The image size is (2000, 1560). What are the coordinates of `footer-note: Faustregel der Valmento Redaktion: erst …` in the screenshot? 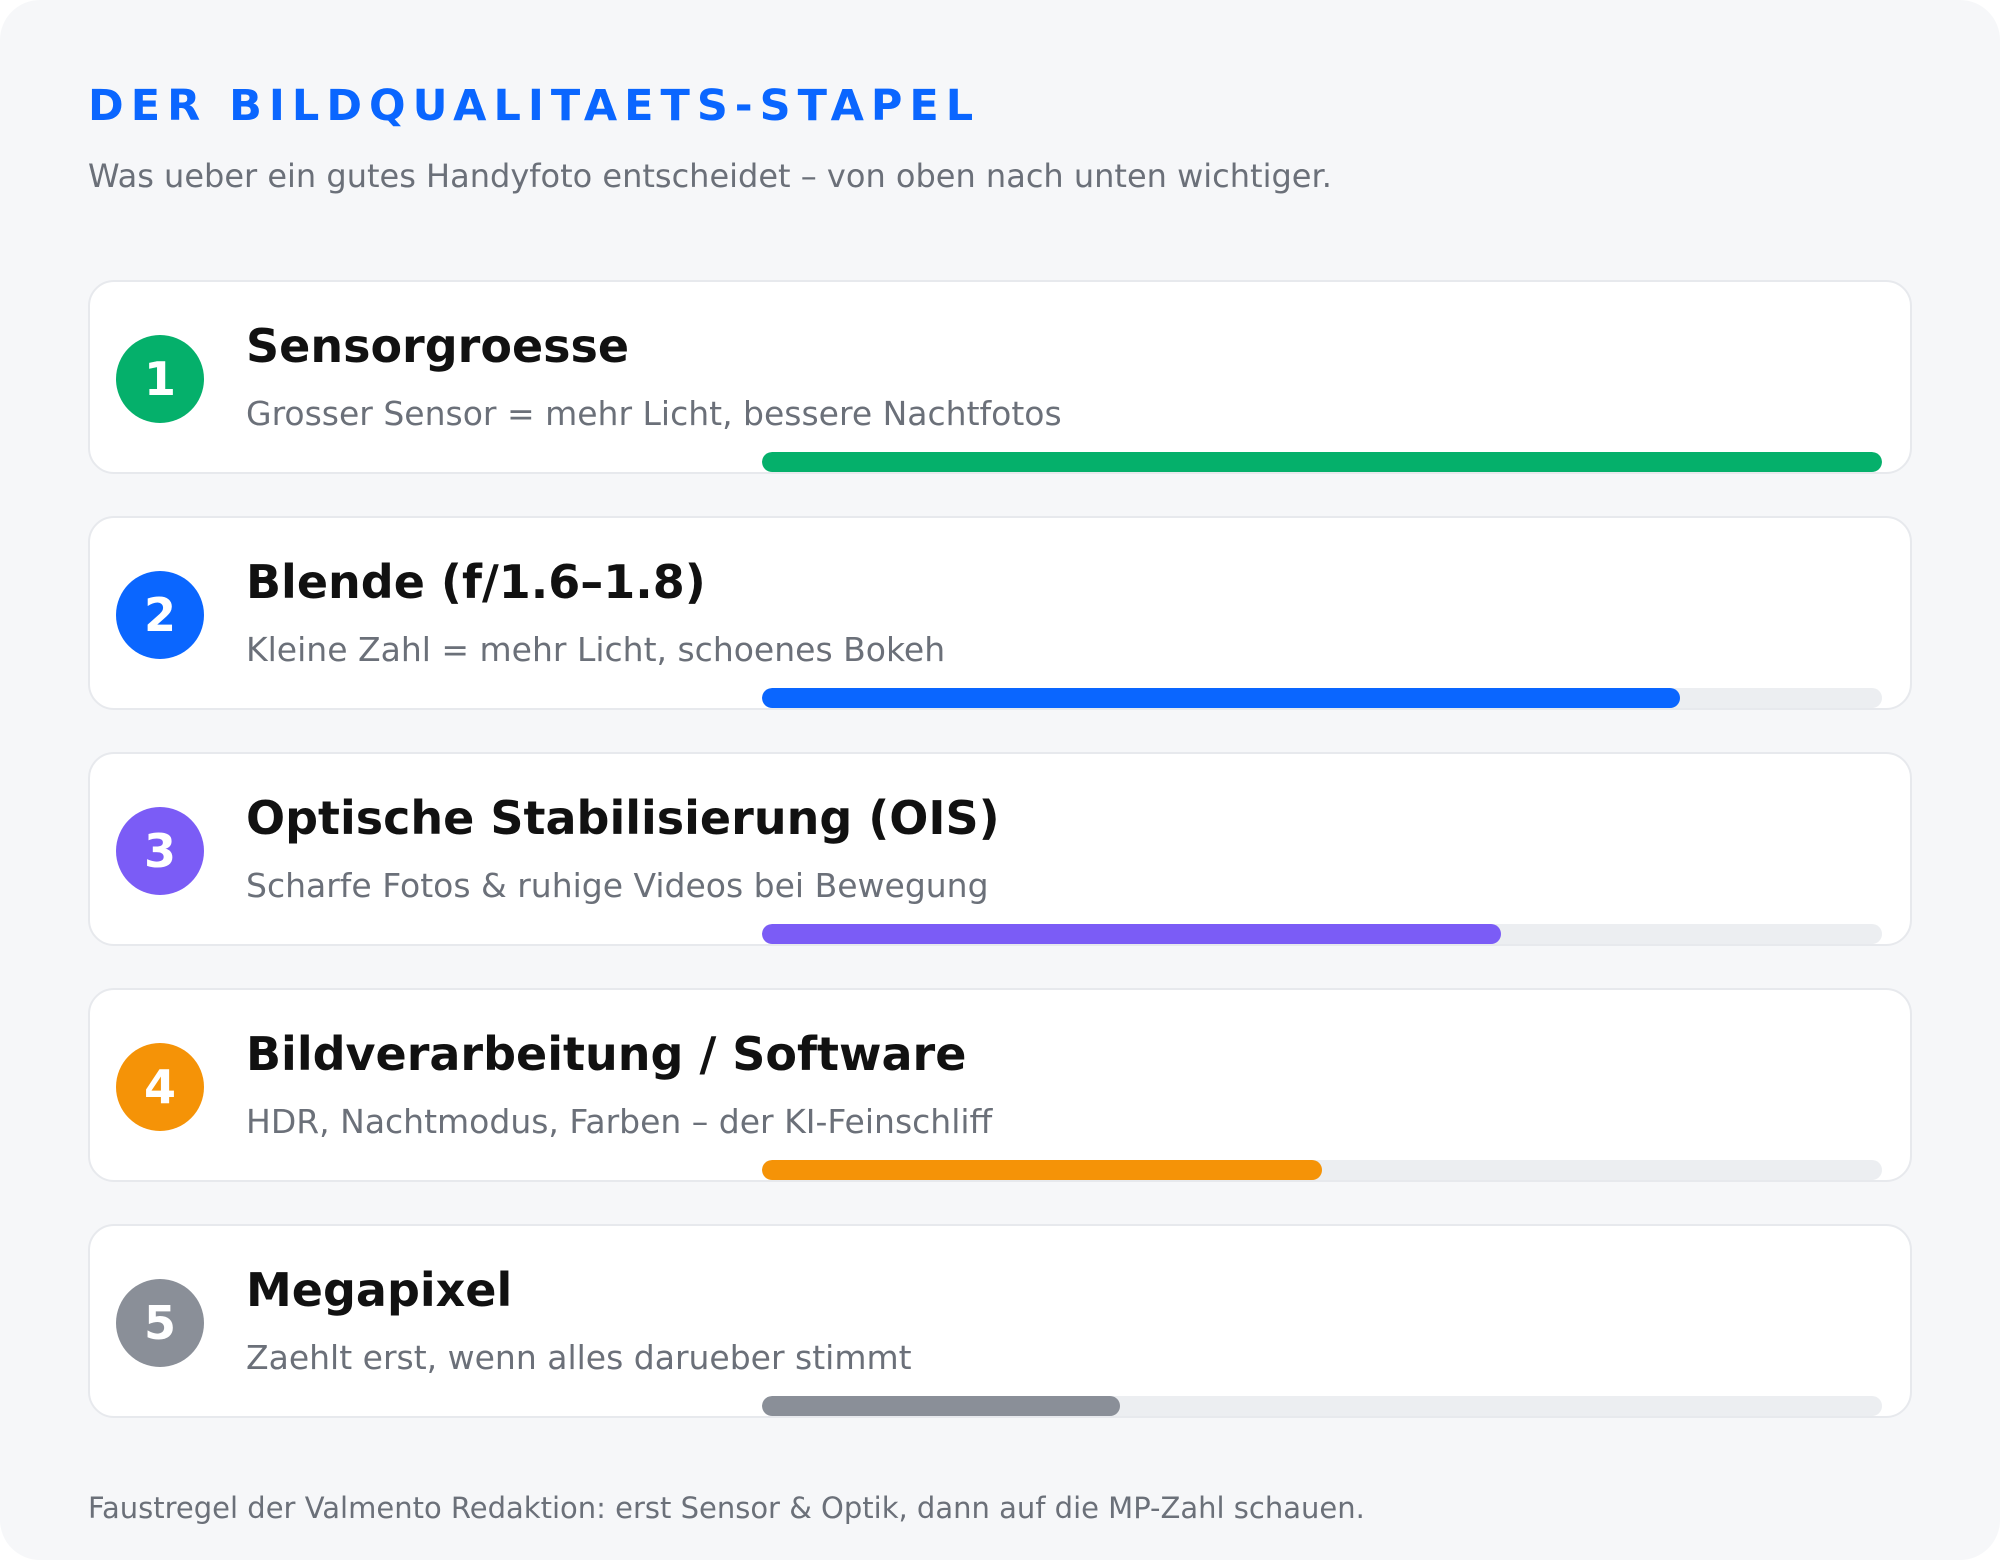 It's located at (726, 1508).